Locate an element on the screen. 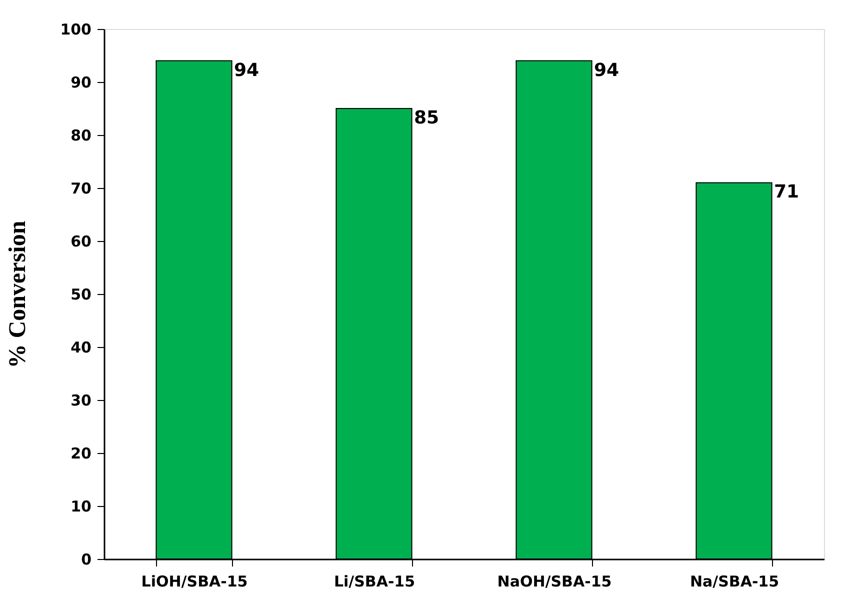 This screenshot has width=853, height=601. y-tick-label: 60 is located at coordinates (81, 241).